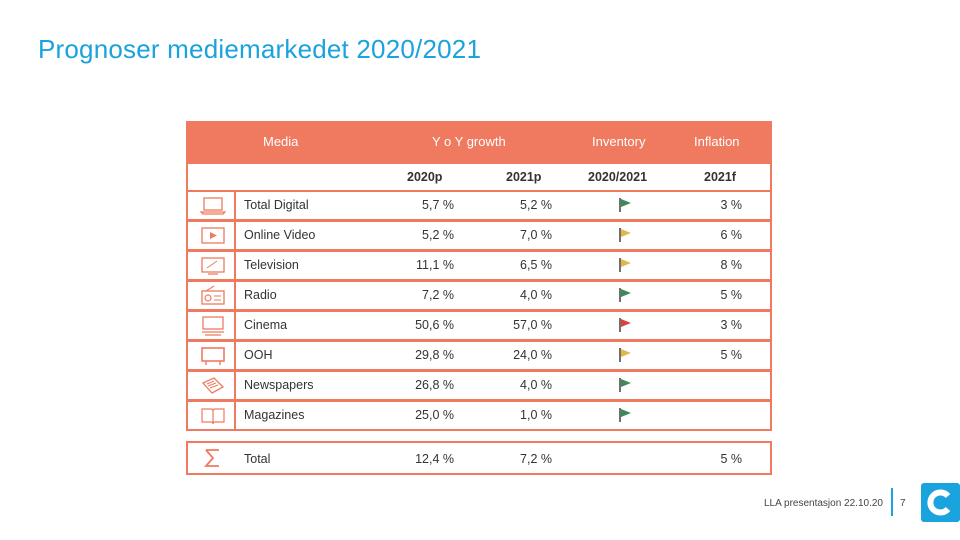 The image size is (960, 540). What do you see at coordinates (213, 206) in the screenshot?
I see `laptop-icon` at bounding box center [213, 206].